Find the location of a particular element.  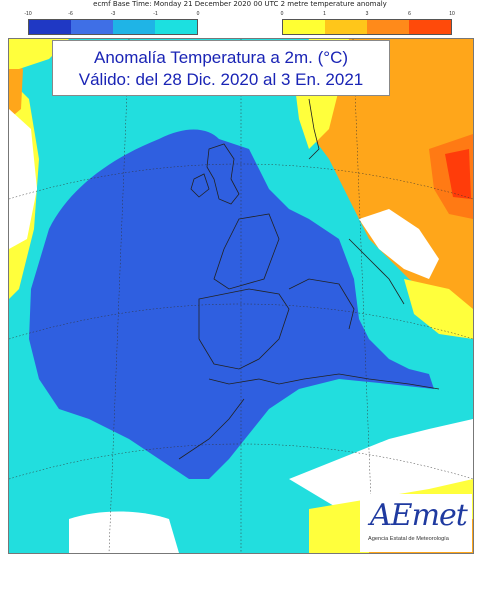

map-title: Anomalía Temperatura a 2m. (°C) is located at coordinates (221, 57).